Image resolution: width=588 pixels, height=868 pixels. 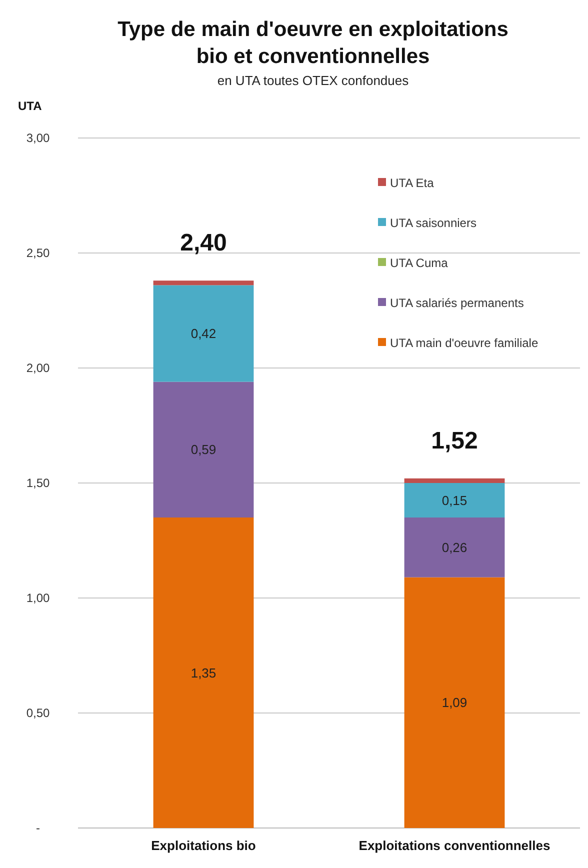 I want to click on data-label: 0,15, so click(x=455, y=500).